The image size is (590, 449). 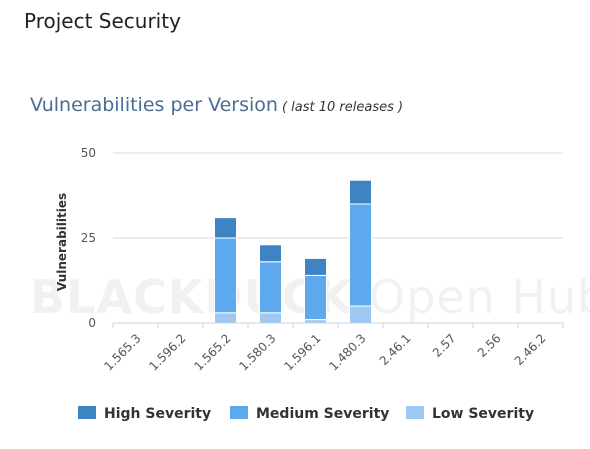 I want to click on legend-item: Medium Severity, so click(x=309, y=414).